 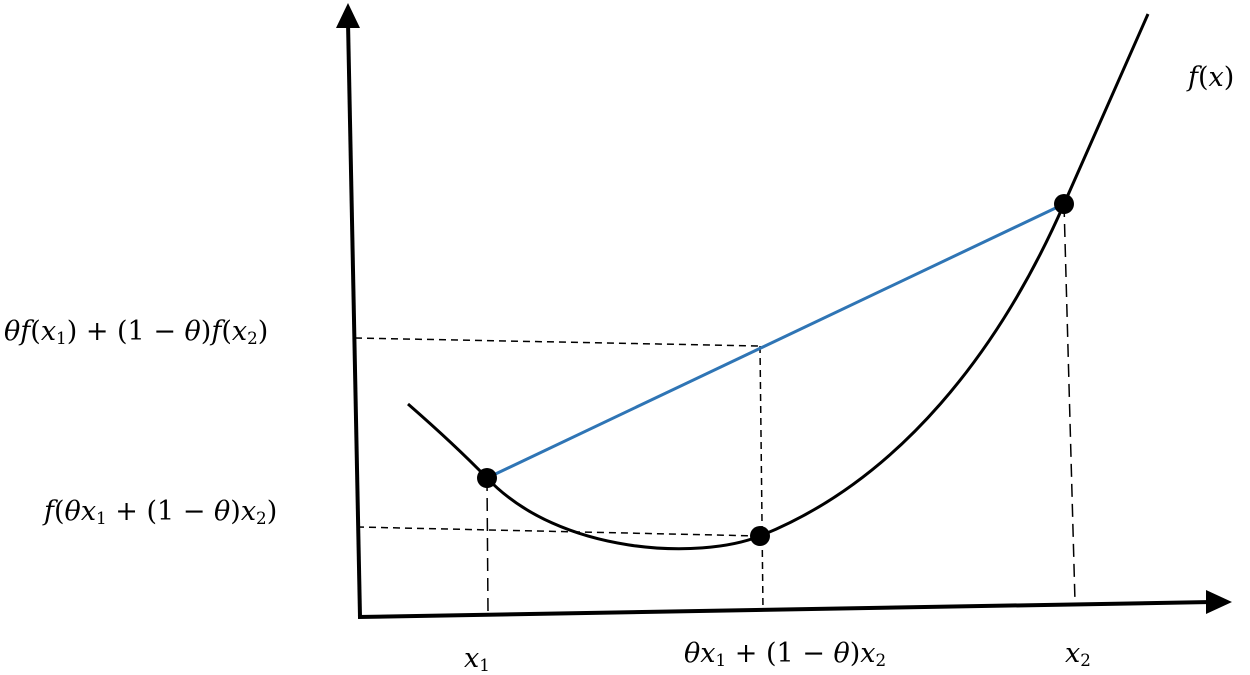 What do you see at coordinates (1203, 77) in the screenshot?
I see `fx-open: (` at bounding box center [1203, 77].